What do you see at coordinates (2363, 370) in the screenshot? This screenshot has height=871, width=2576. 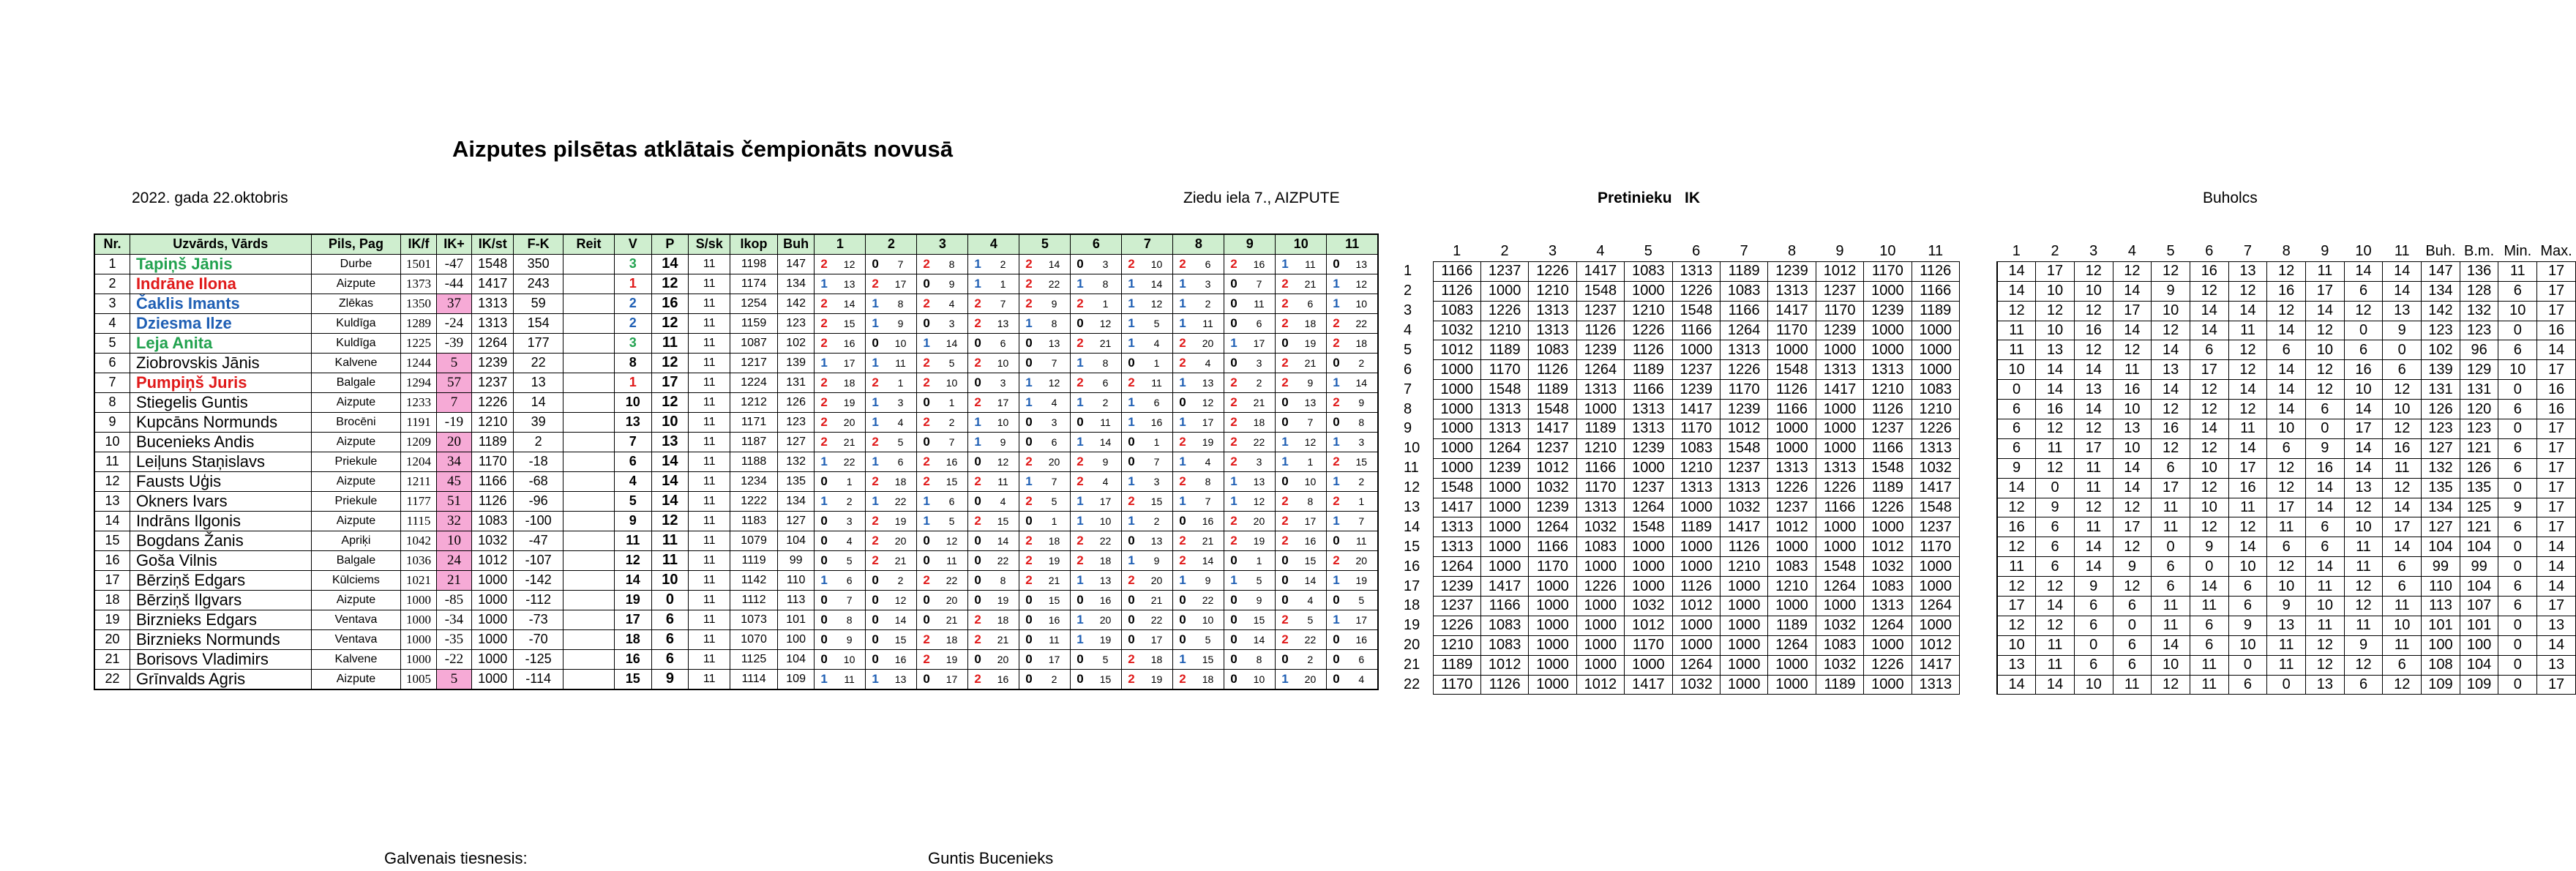 I see `buh-value: 16` at bounding box center [2363, 370].